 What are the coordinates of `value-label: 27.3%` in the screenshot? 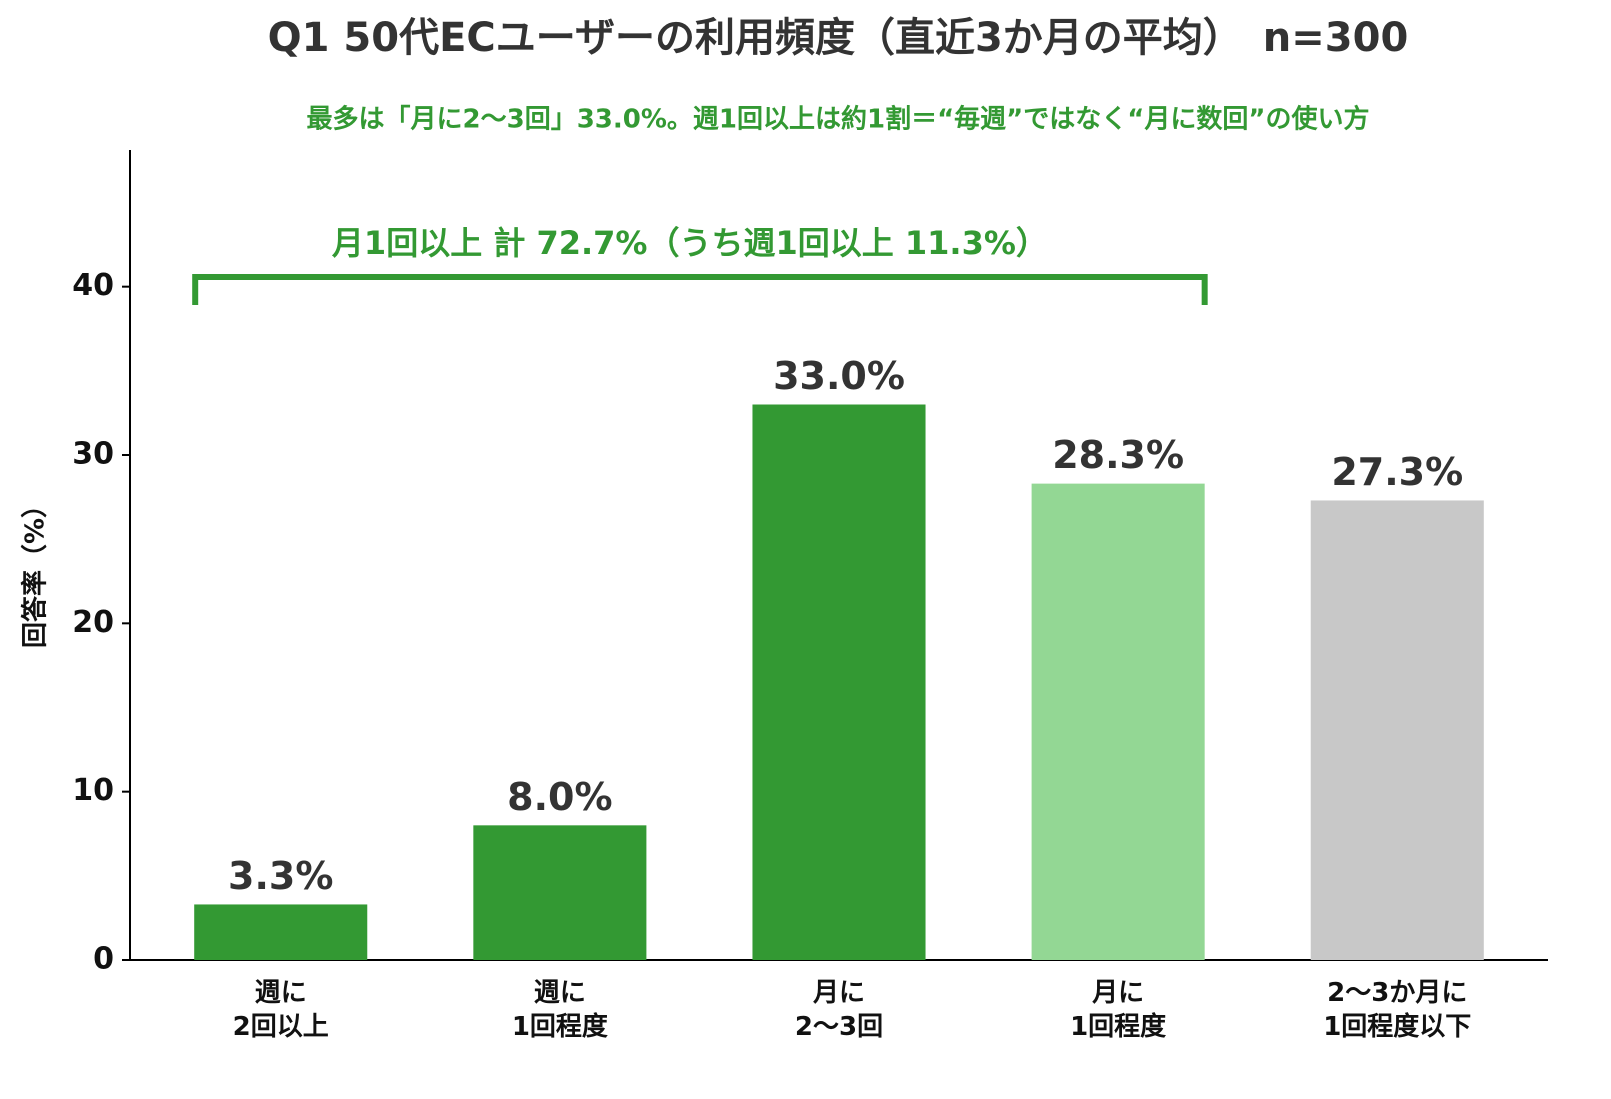 It's located at (1397, 472).